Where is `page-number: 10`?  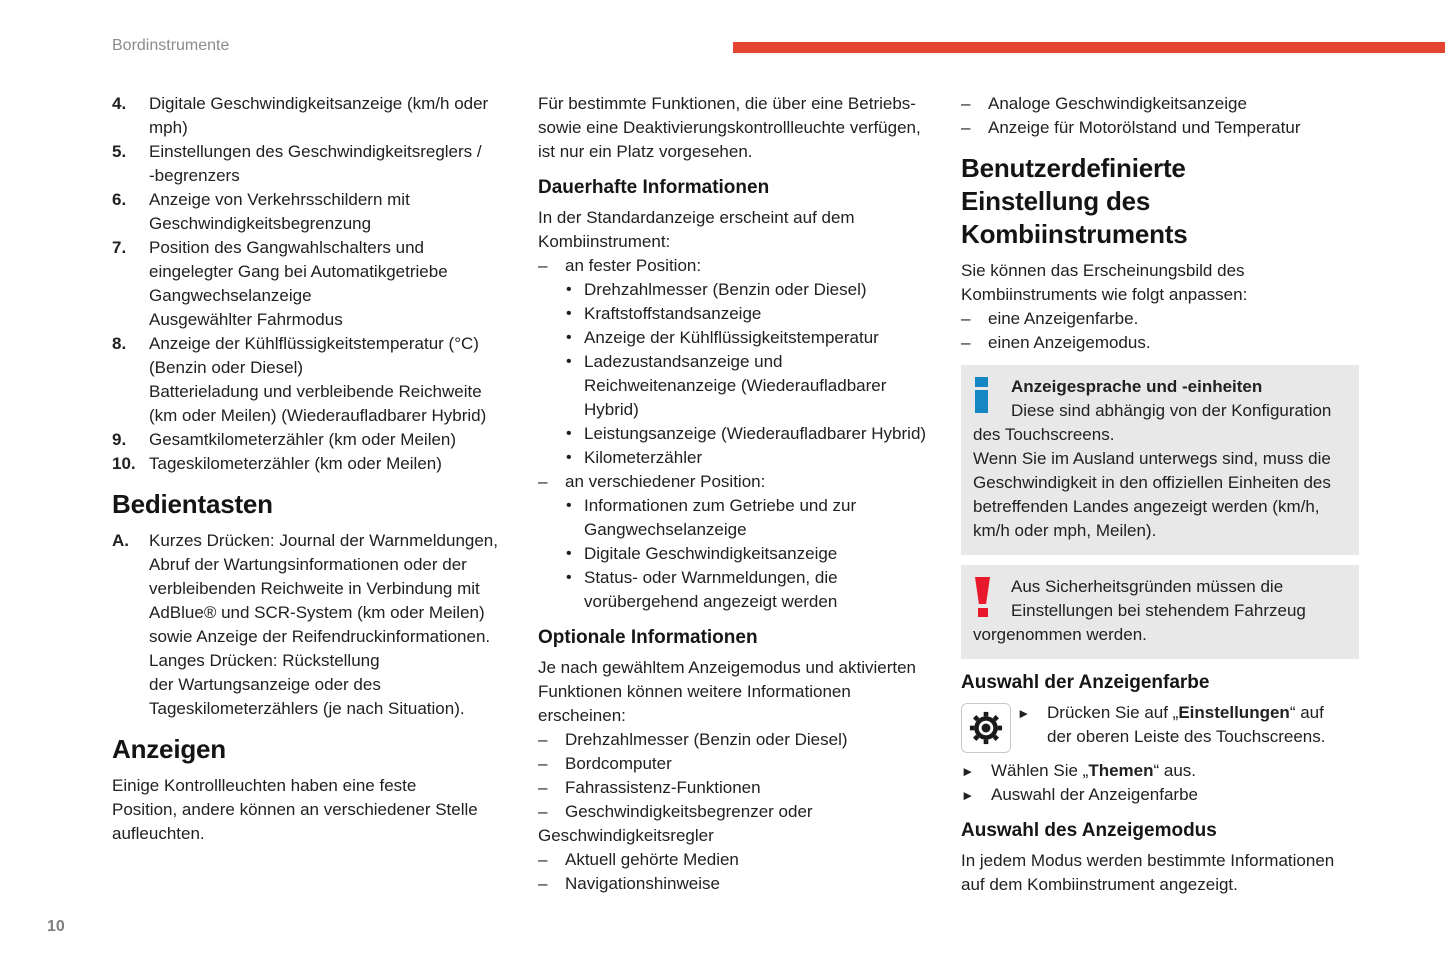
page-number: 10 is located at coordinates (56, 926).